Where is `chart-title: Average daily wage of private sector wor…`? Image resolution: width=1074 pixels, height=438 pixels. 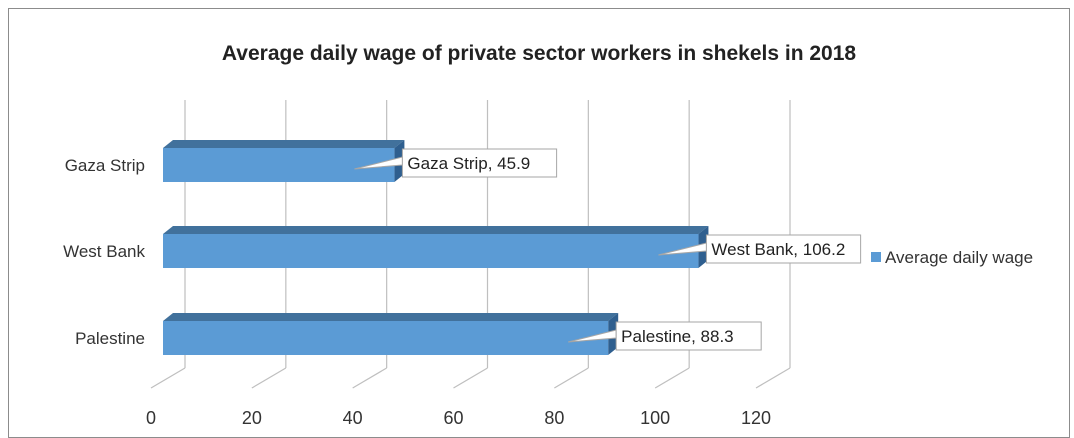 chart-title: Average daily wage of private sector wor… is located at coordinates (539, 53).